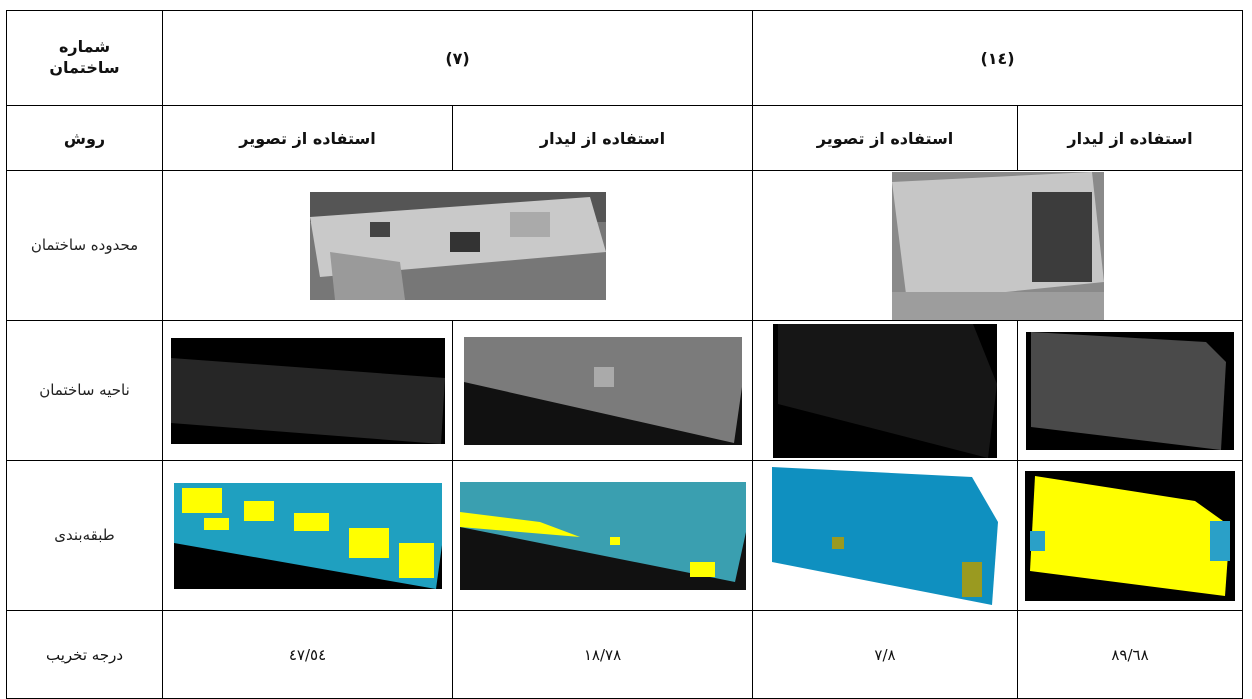 Image resolution: width=1252 pixels, height=699 pixels. Describe the element at coordinates (84, 245) in the screenshot. I see `row-label: محدوده ساختمان` at that location.